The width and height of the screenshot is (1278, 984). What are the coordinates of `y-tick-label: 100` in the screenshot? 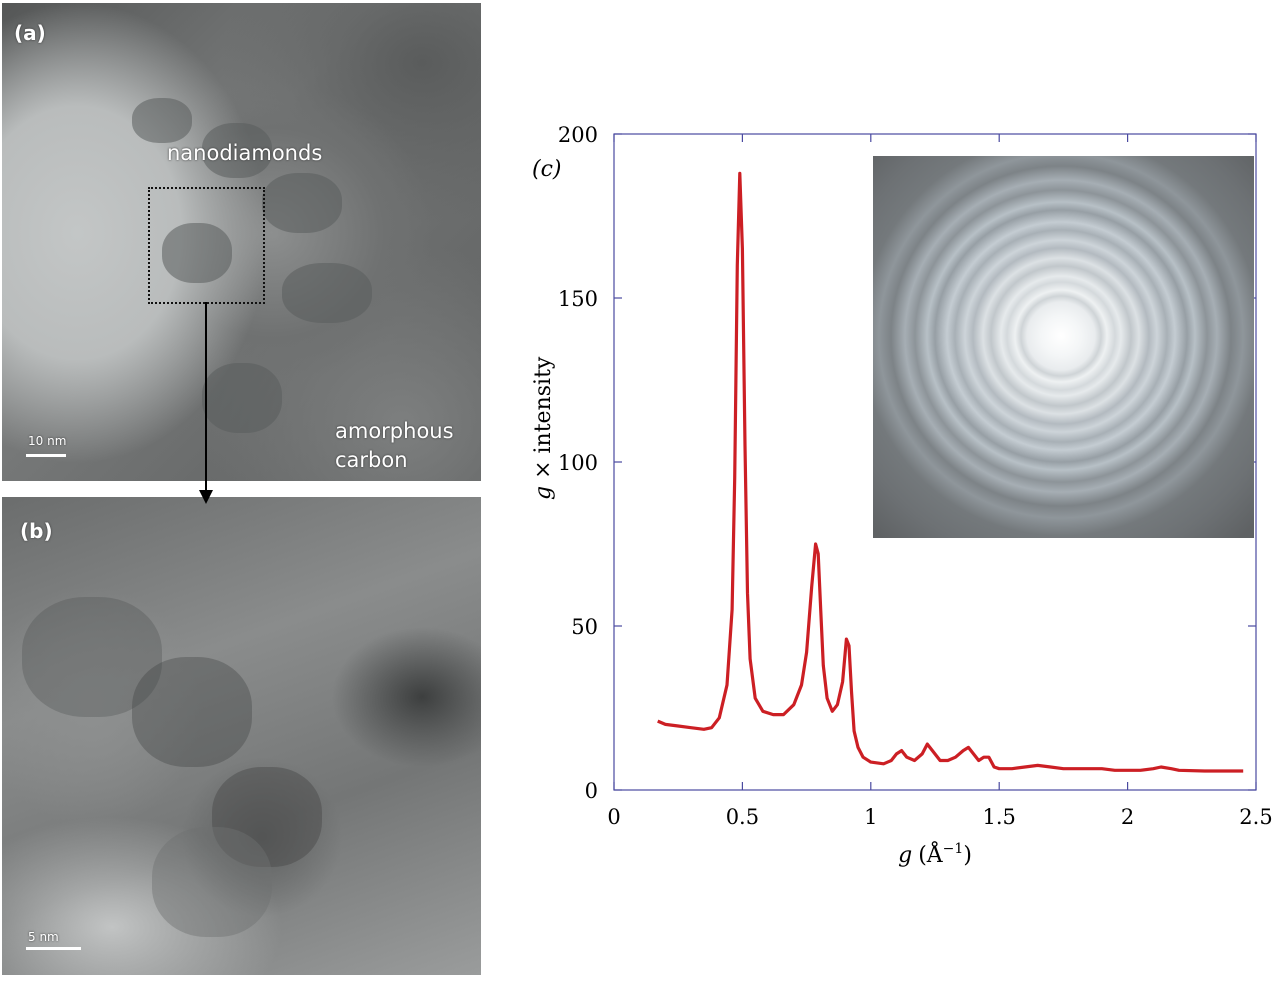 It's located at (578, 463).